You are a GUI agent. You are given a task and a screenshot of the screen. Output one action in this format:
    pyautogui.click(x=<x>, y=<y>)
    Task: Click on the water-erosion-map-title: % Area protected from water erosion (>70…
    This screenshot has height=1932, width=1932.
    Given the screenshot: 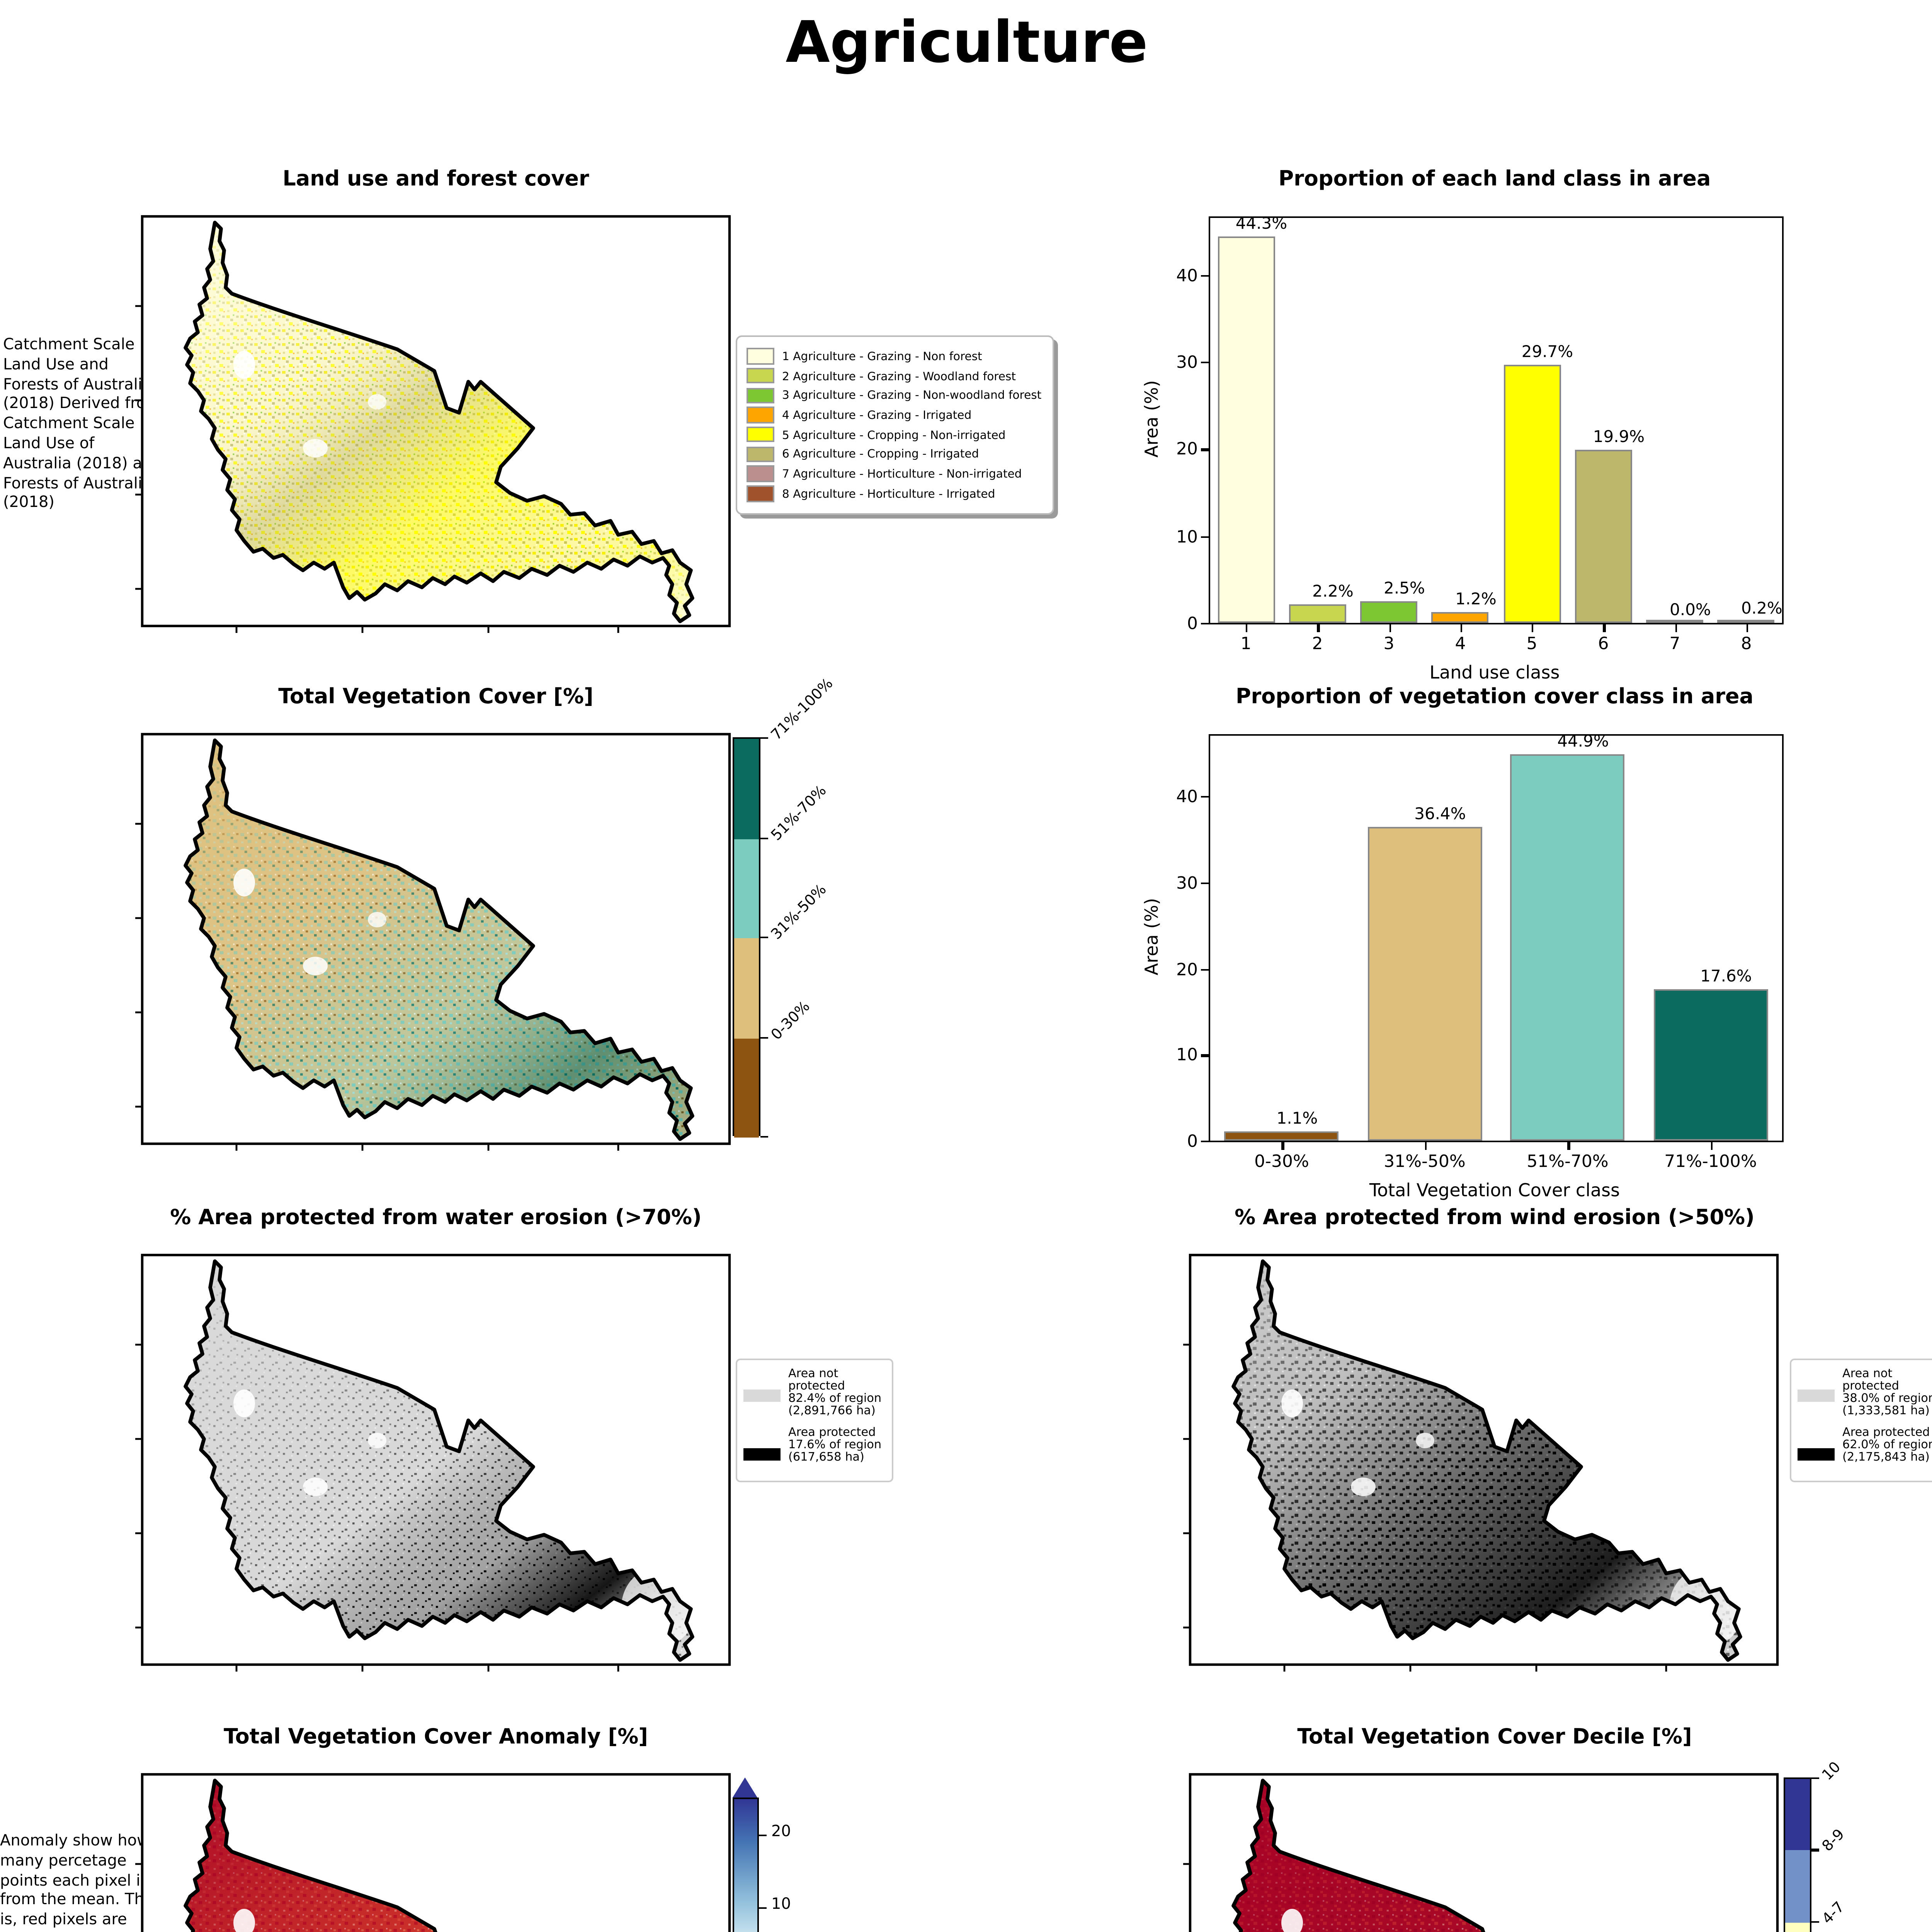 What is the action you would take?
    pyautogui.click(x=436, y=1218)
    